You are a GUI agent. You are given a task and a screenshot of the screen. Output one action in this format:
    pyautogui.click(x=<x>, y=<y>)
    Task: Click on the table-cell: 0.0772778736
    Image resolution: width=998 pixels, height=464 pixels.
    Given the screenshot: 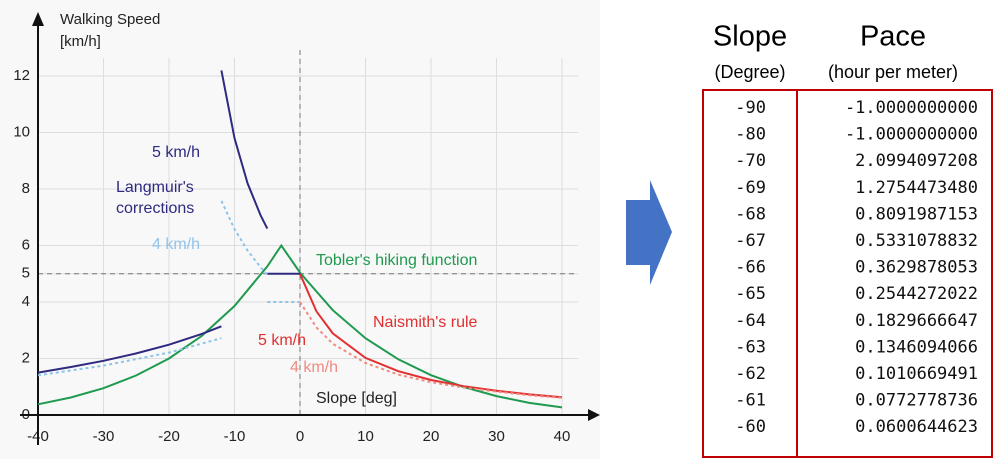 What is the action you would take?
    pyautogui.click(x=916, y=401)
    